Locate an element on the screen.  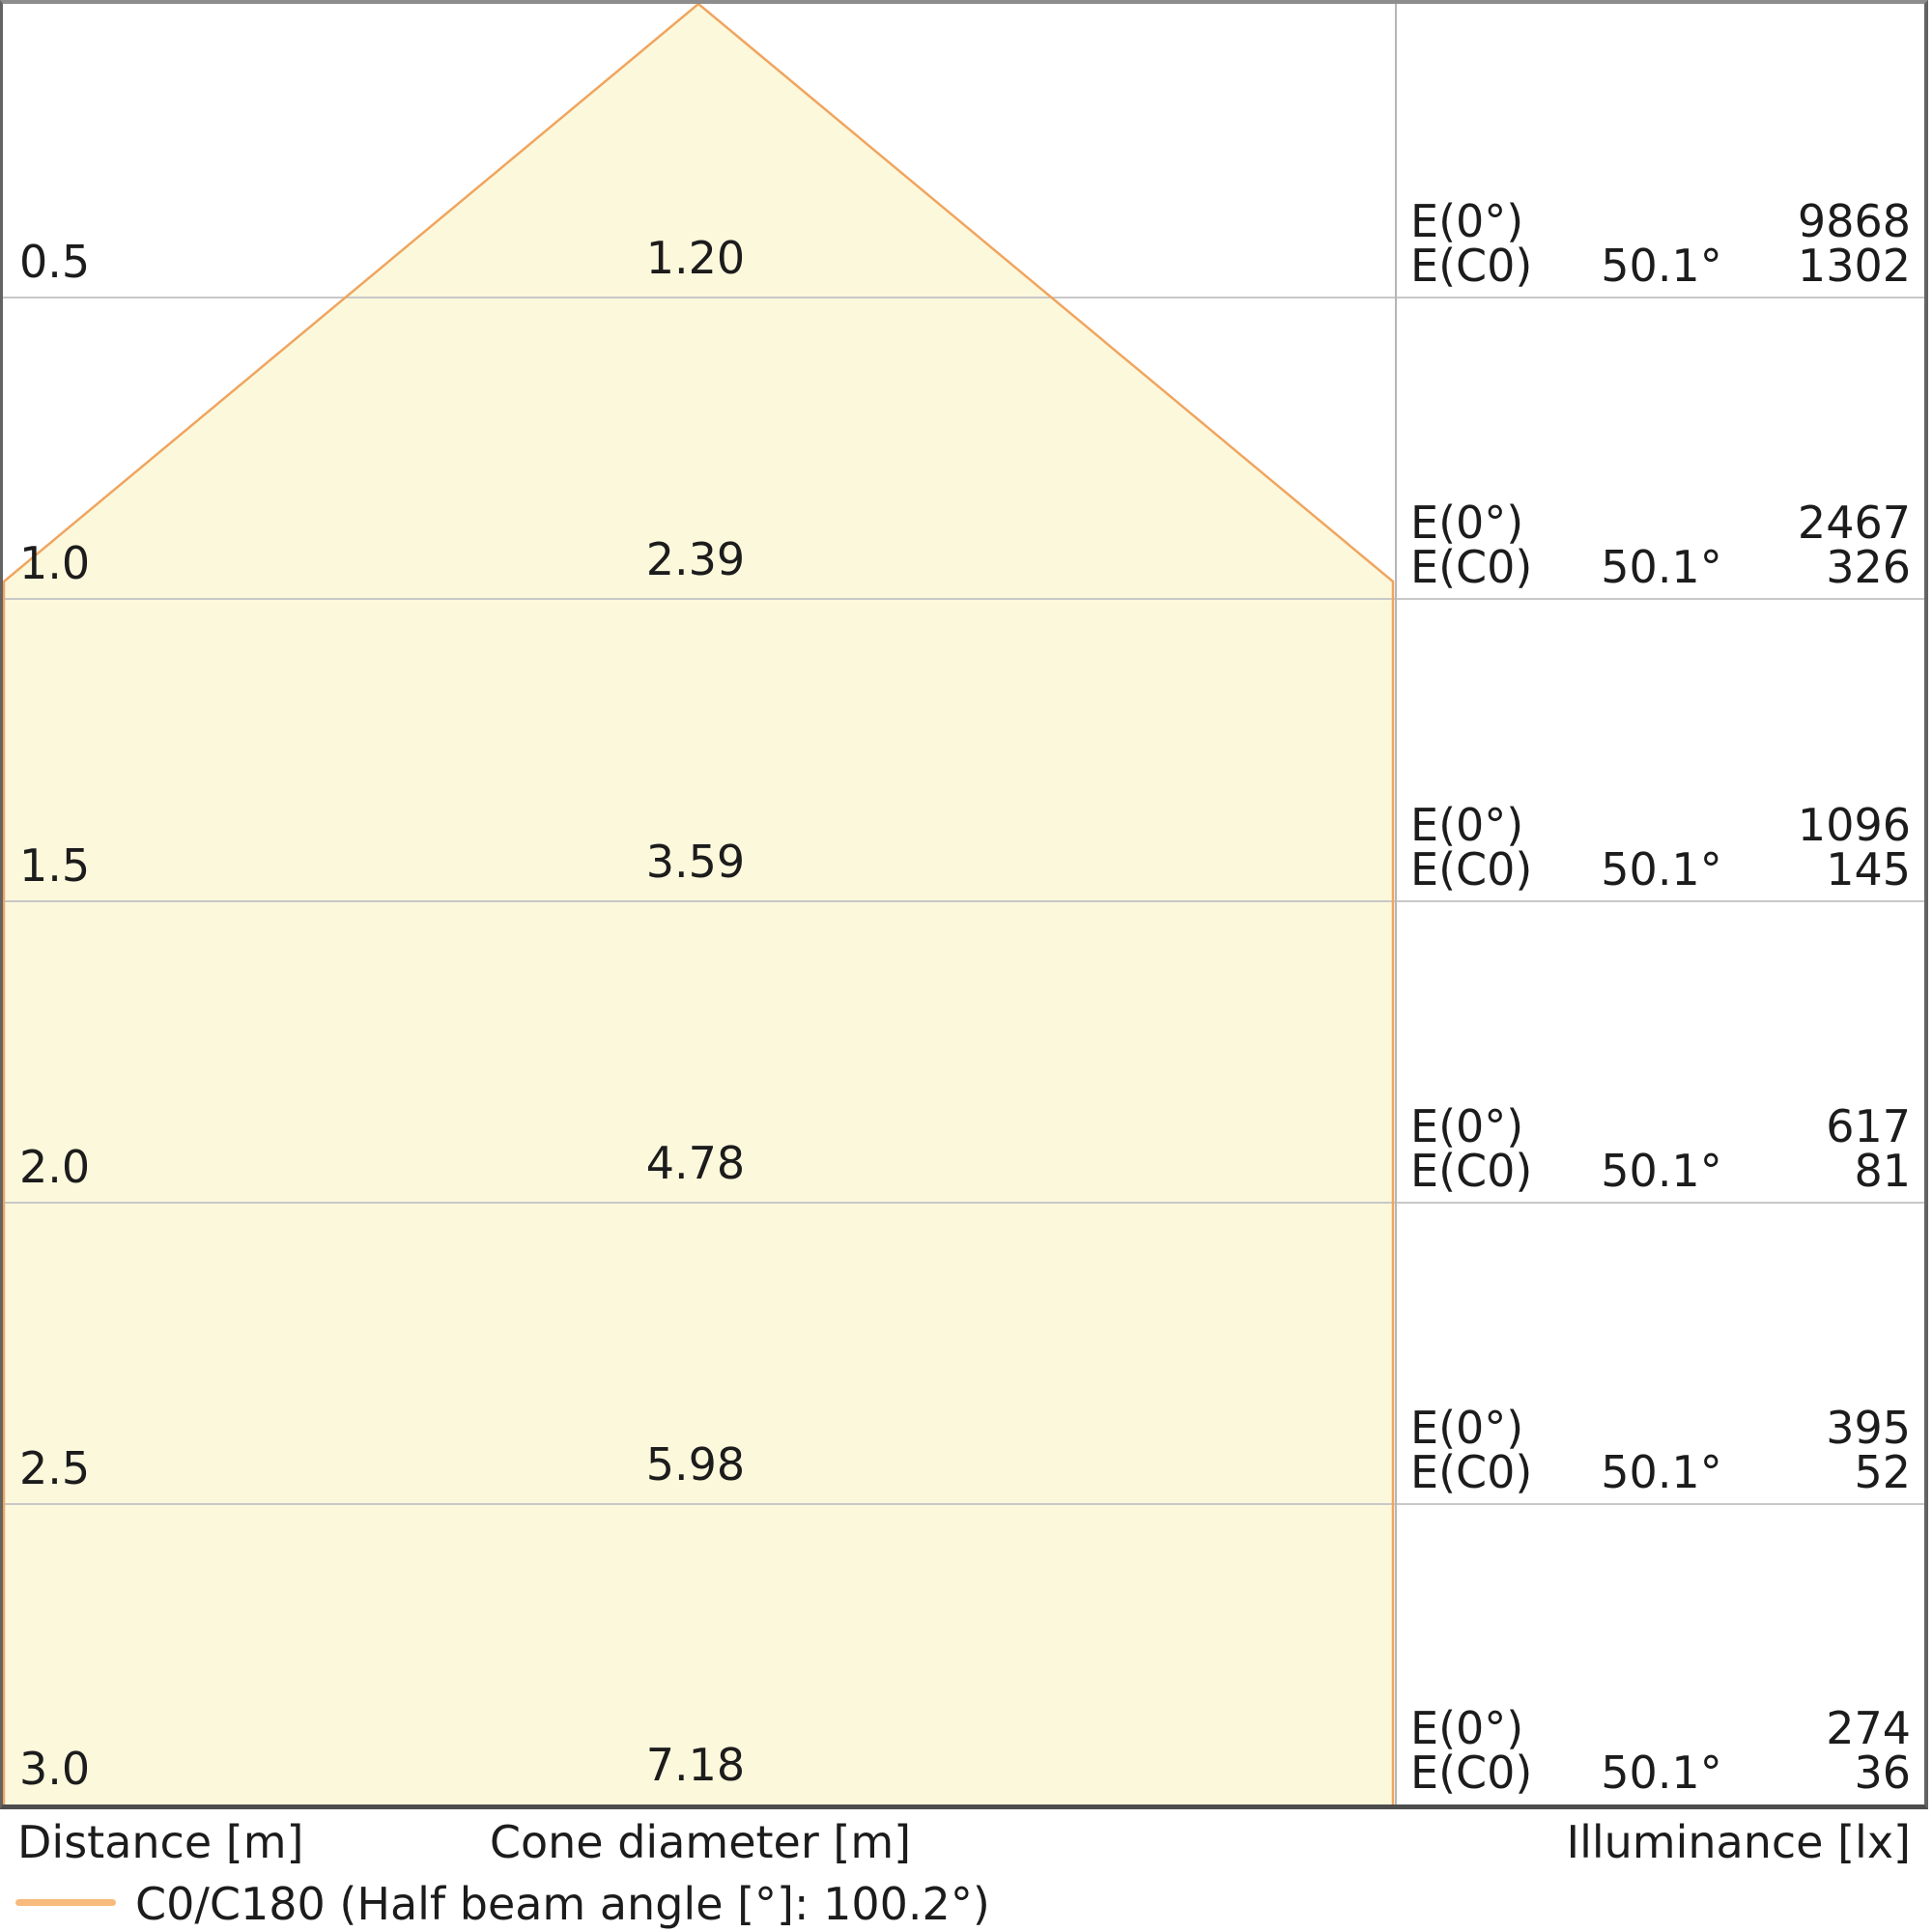
distance-label: 0.5 is located at coordinates (55, 262).